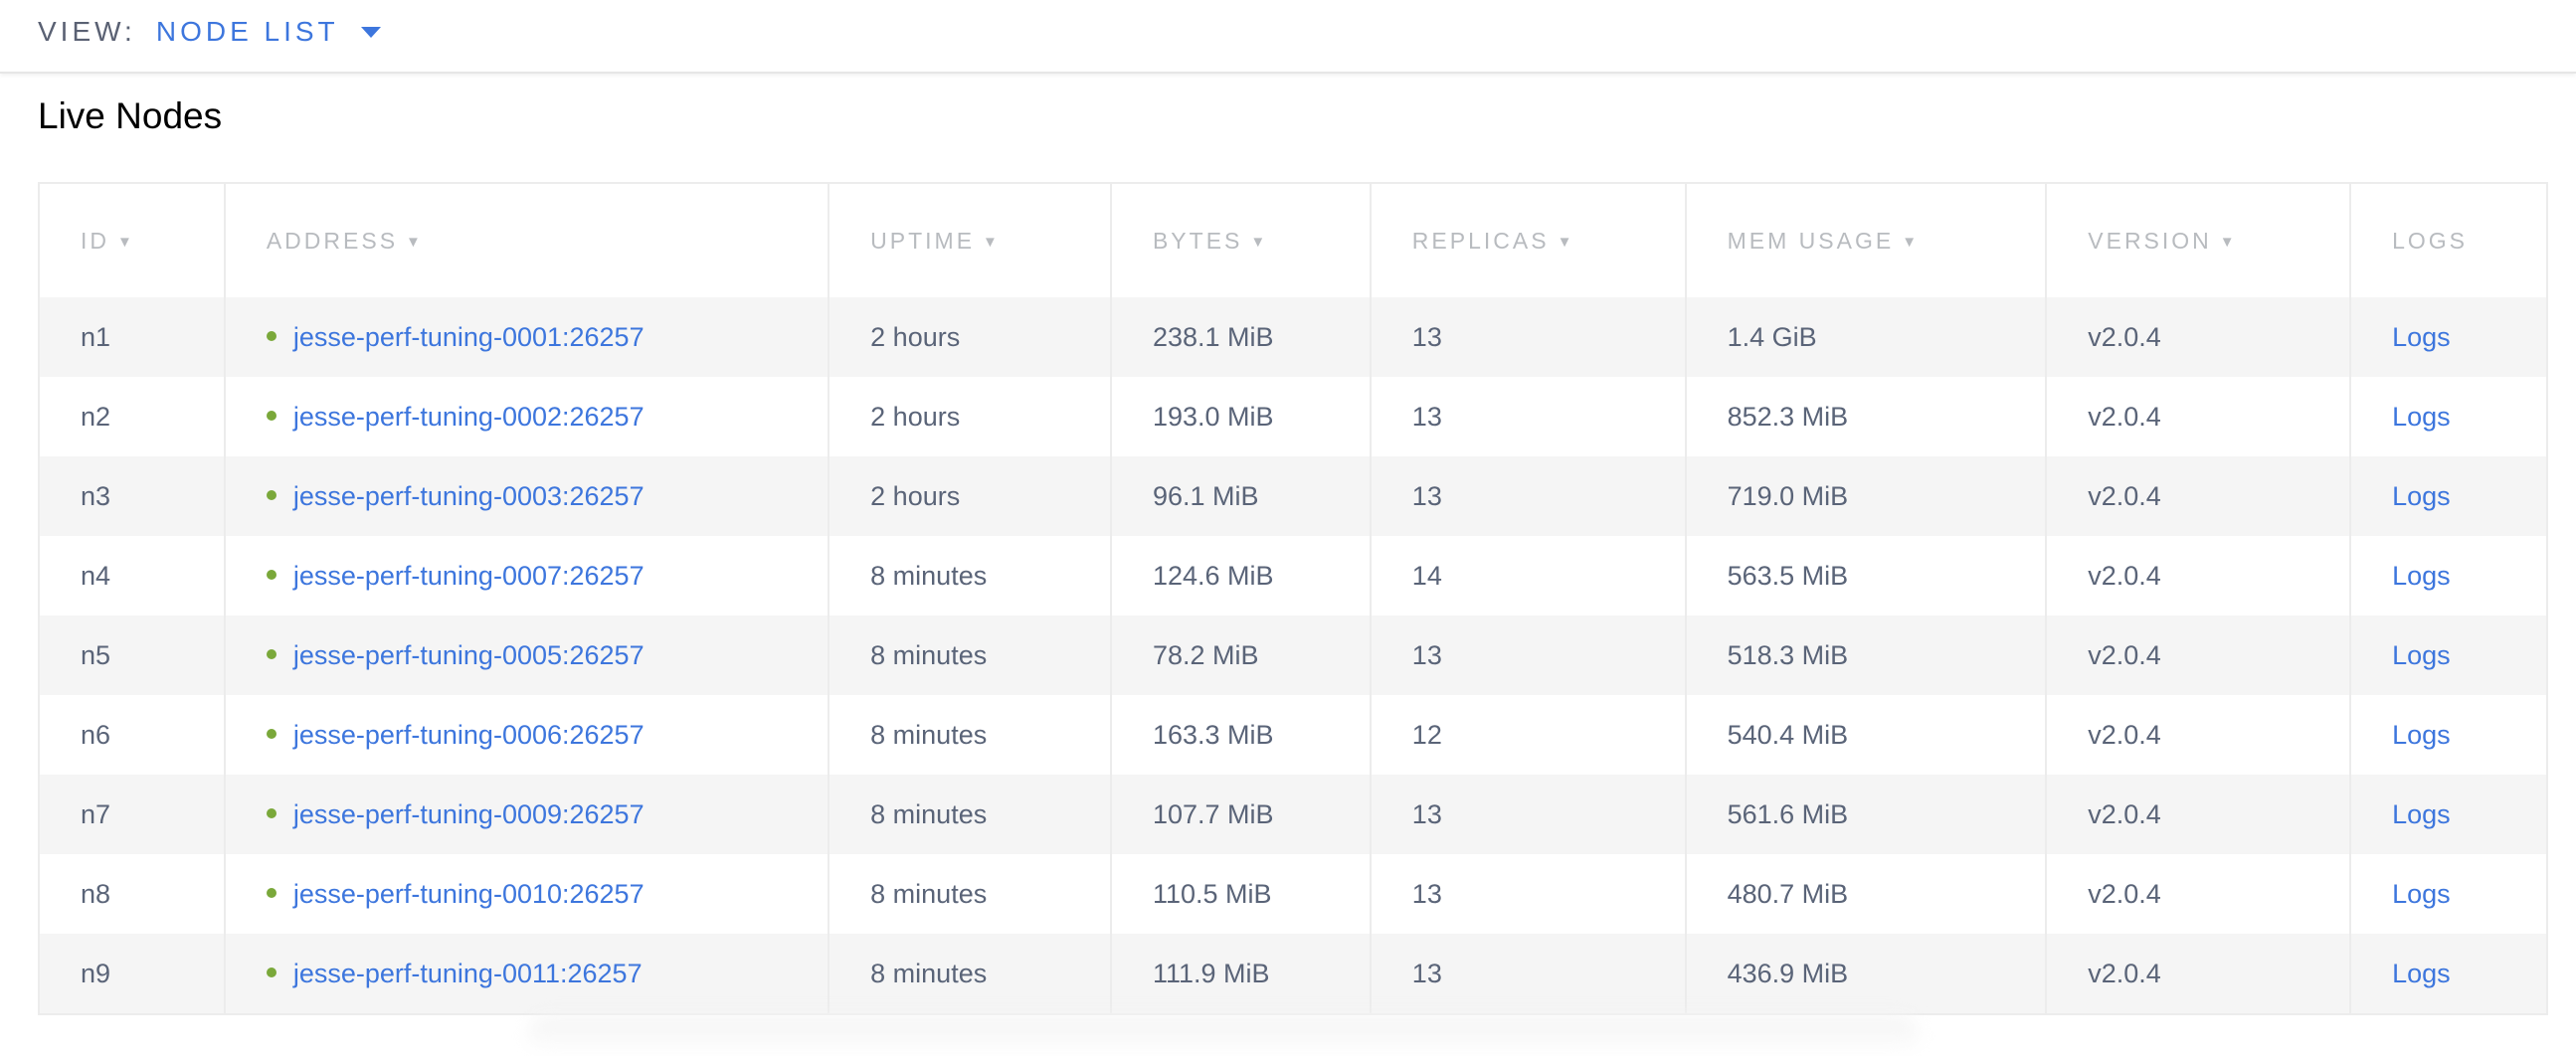 The height and width of the screenshot is (1056, 2576). Describe the element at coordinates (247, 31) in the screenshot. I see `view-dropdown-value: NODE LIST` at that location.